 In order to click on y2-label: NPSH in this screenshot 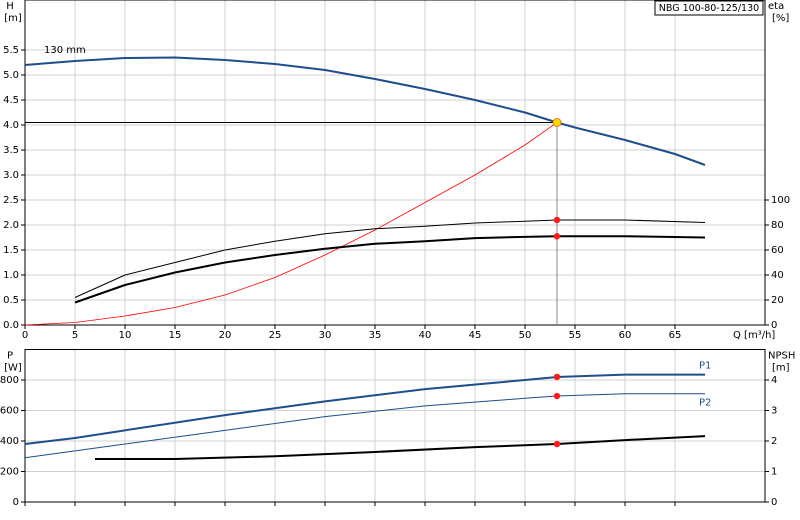, I will do `click(781, 356)`.